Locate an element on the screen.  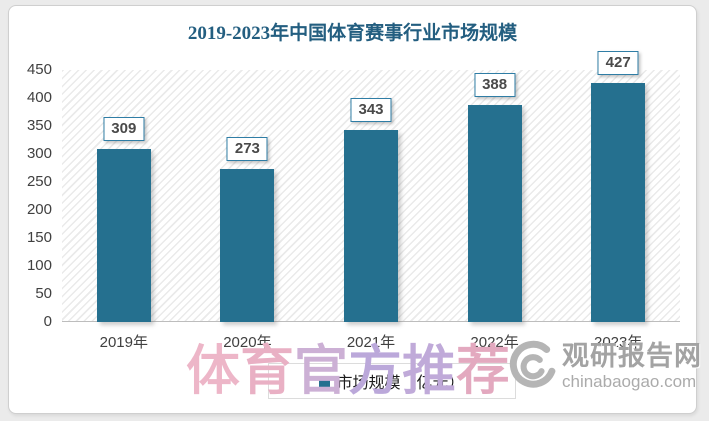
y-tick-label: 0 is located at coordinates (47, 321).